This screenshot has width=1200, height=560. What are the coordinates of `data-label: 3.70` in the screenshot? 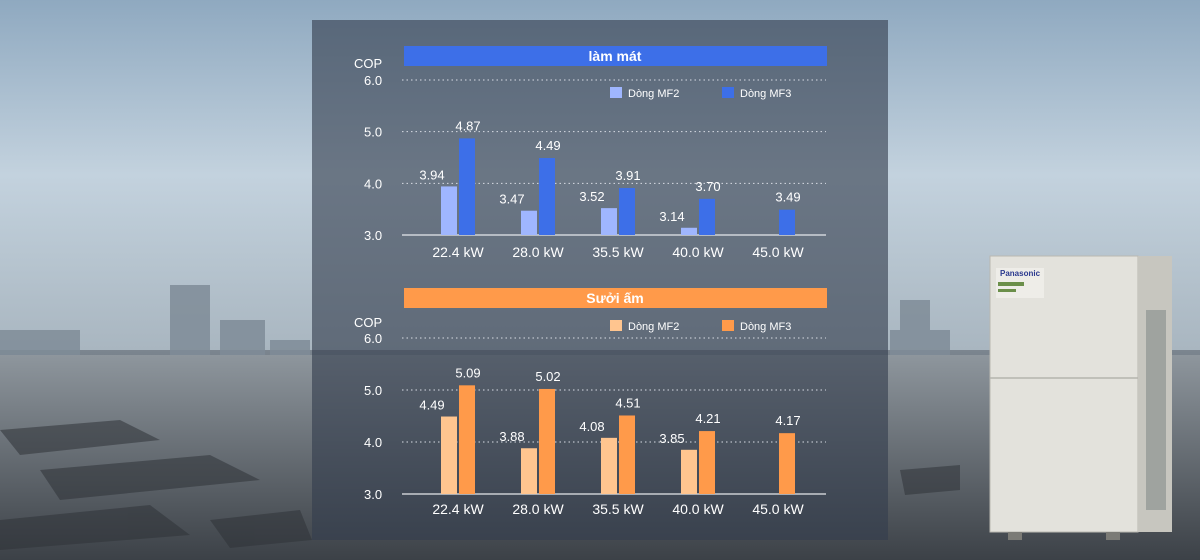 It's located at (707, 186).